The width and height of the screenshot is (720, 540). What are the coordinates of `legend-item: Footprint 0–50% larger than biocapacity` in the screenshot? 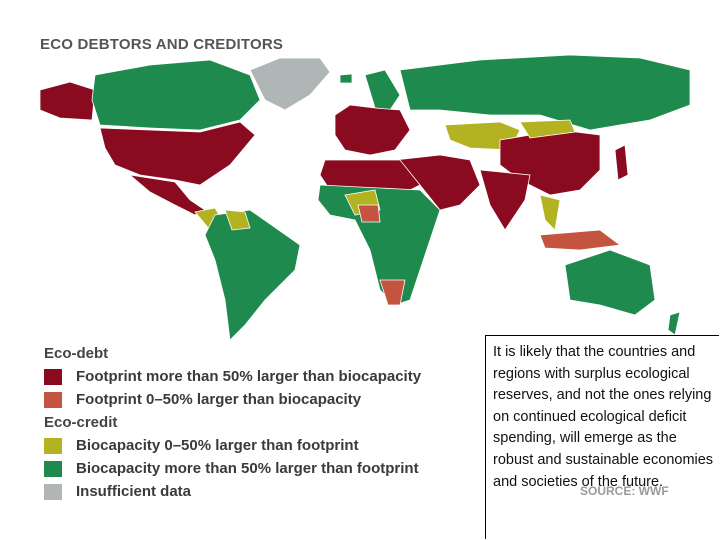 It's located at (232, 399).